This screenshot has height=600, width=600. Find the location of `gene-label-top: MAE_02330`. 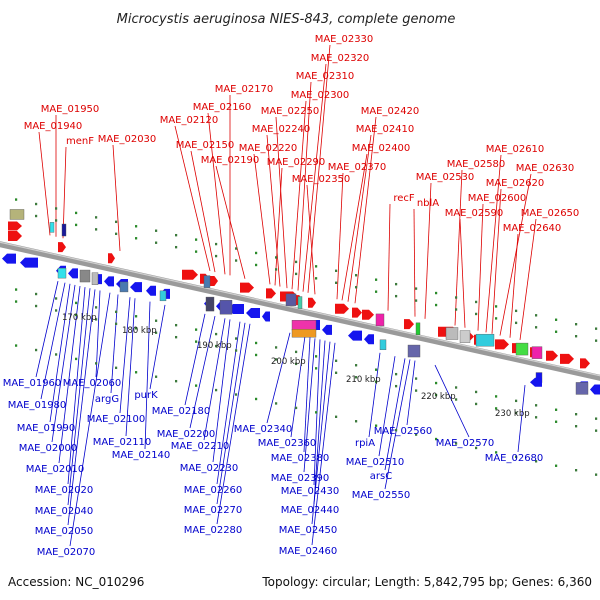

gene-label-top: MAE_02330 is located at coordinates (344, 39).